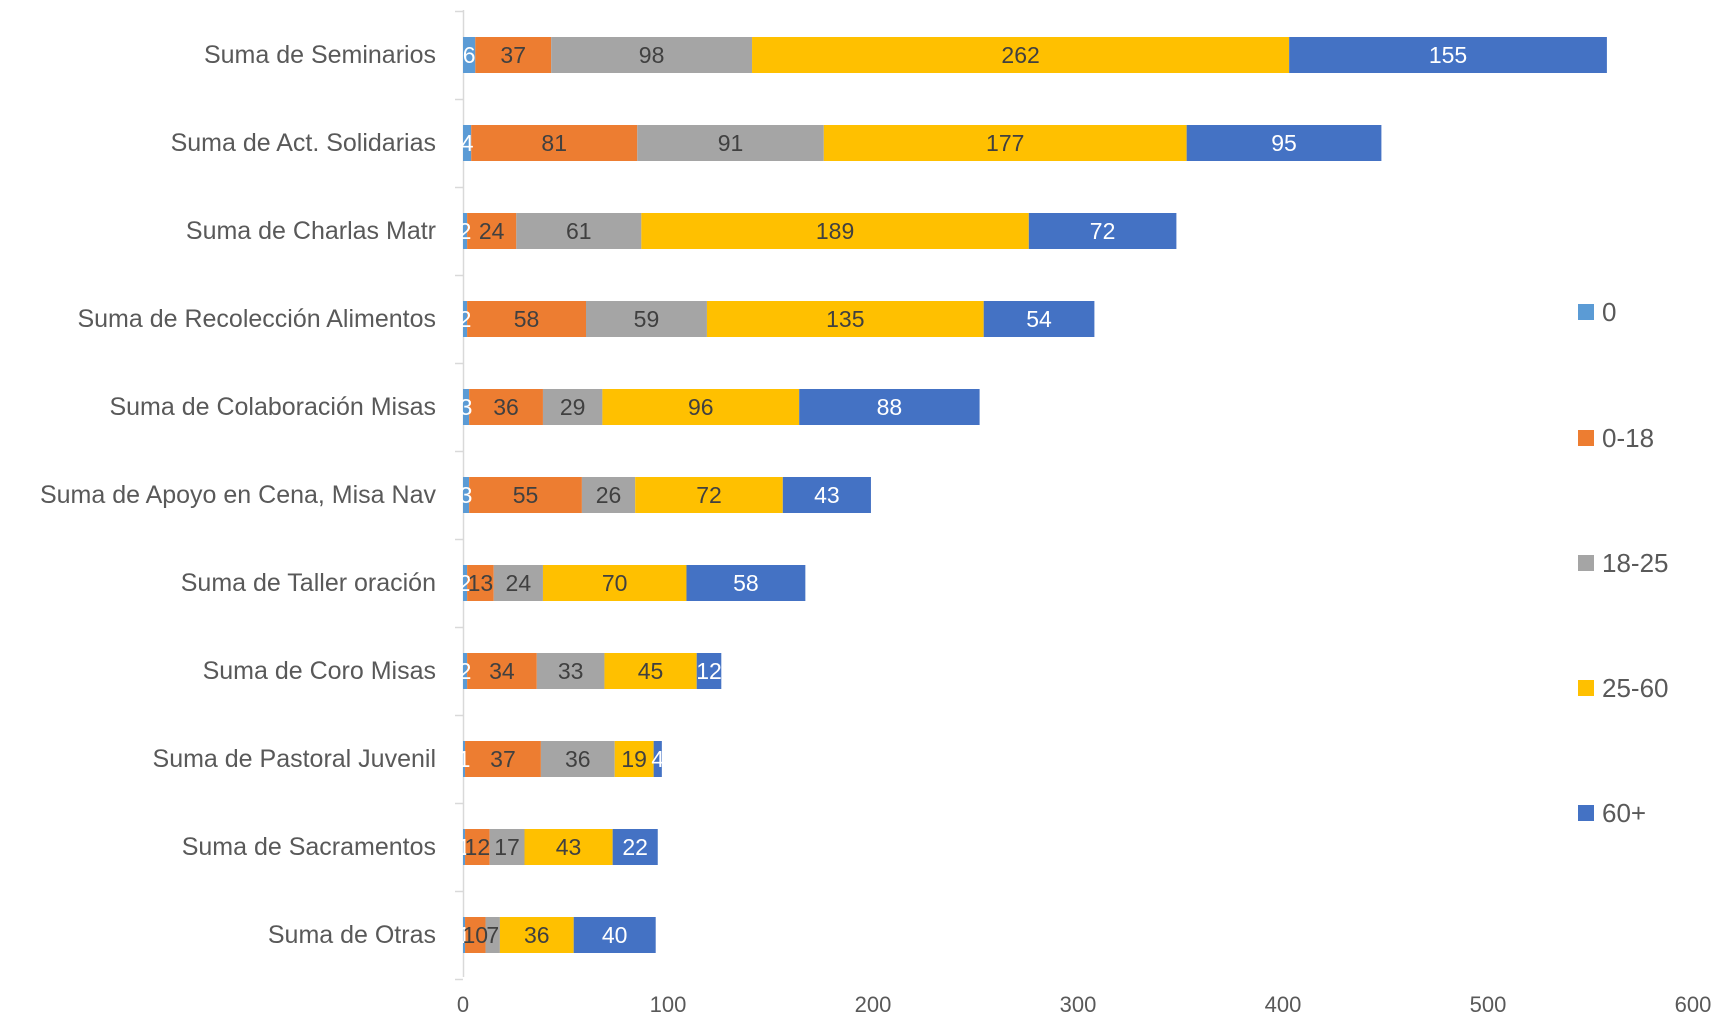  Describe the element at coordinates (469, 55) in the screenshot. I see `data-label: 6` at that location.